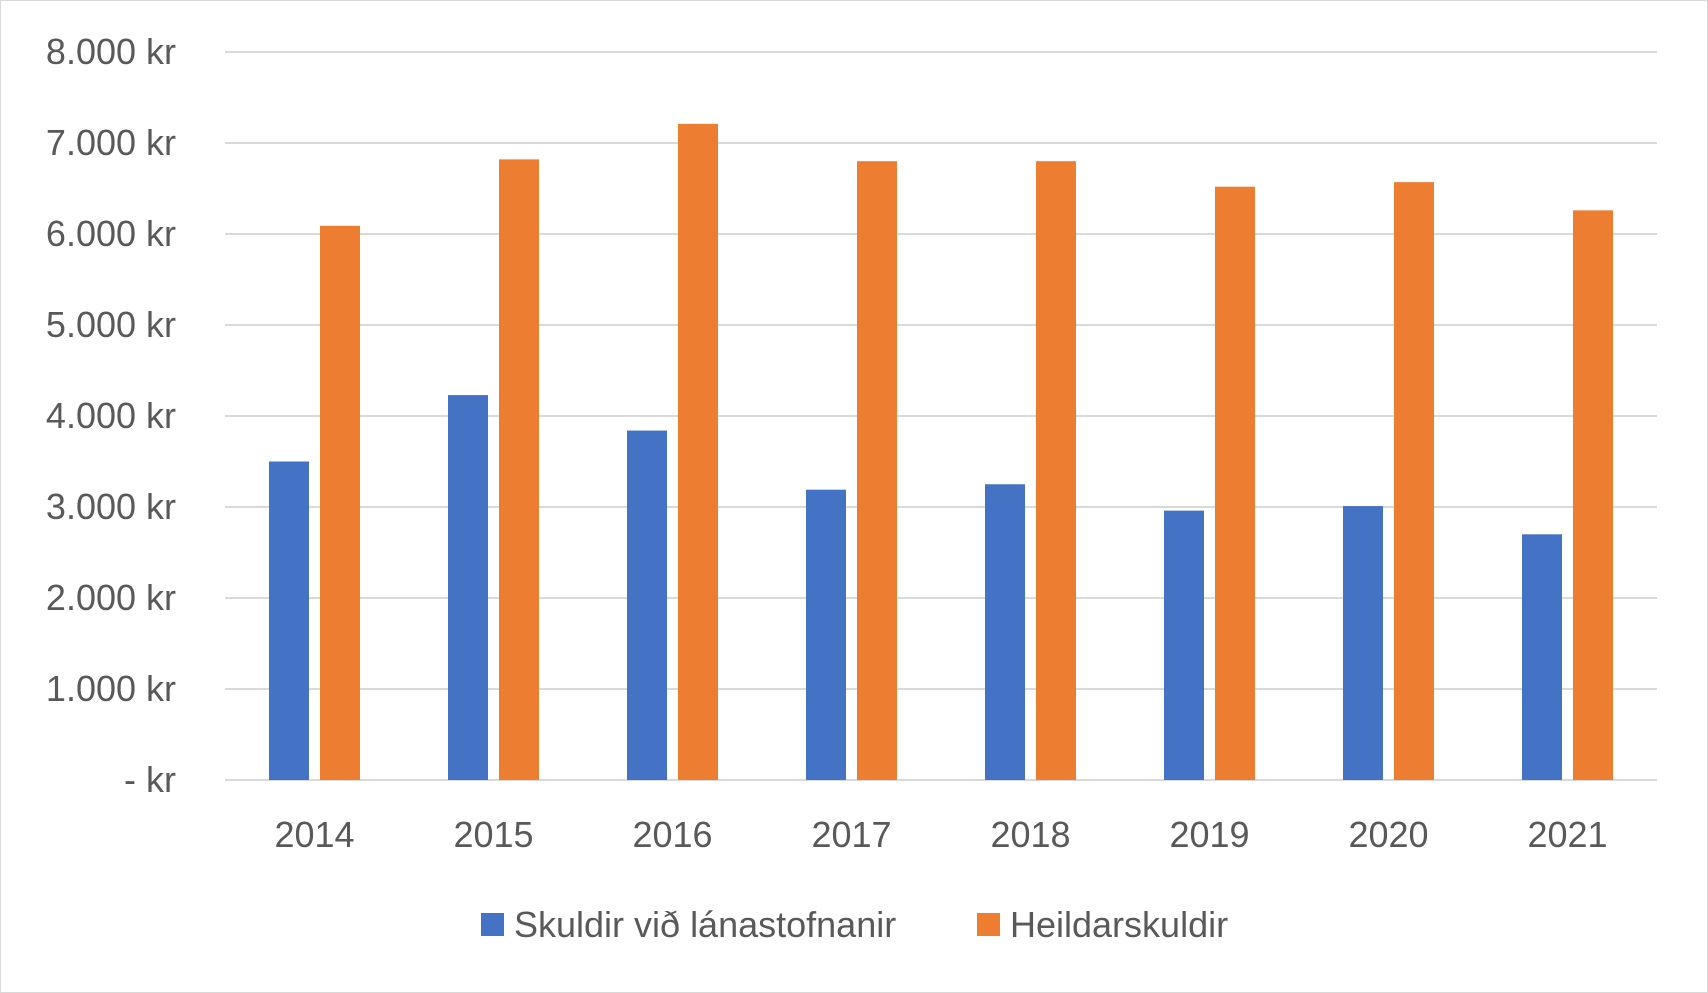 This screenshot has width=1708, height=993. What do you see at coordinates (940, 834) in the screenshot?
I see `x-axis-tick-labels: 2014 2015 2016 2017 2018 2019 2020 2021` at bounding box center [940, 834].